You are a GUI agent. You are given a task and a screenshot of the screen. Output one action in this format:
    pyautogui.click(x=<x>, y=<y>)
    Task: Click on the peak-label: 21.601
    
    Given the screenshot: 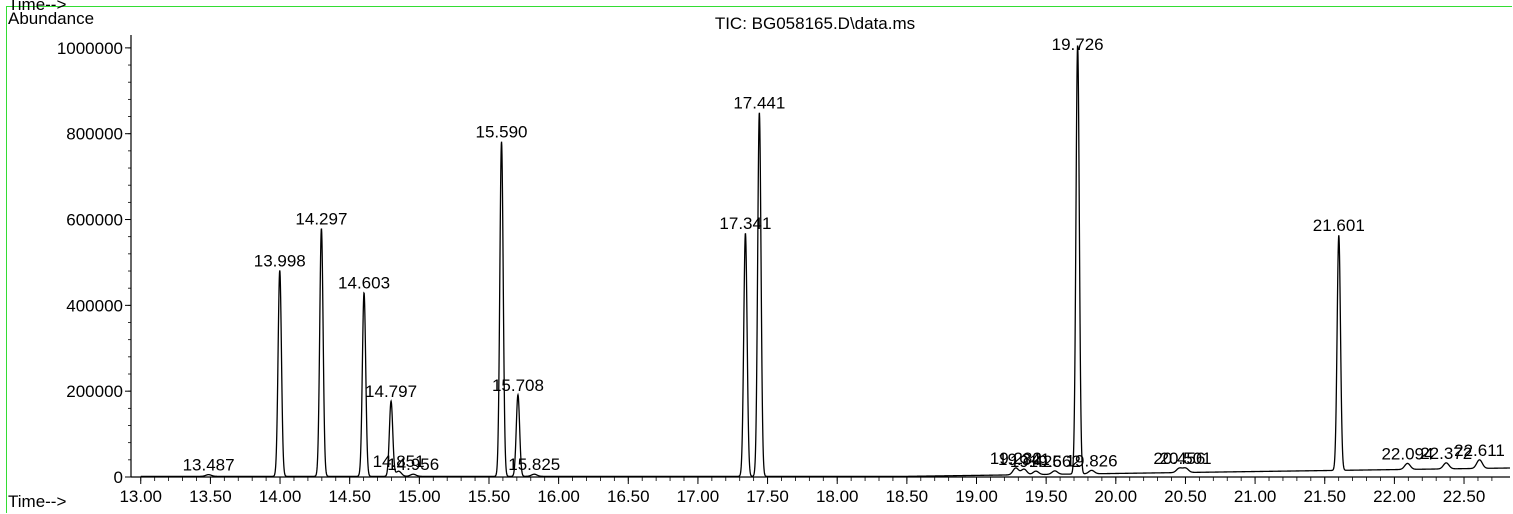 What is the action you would take?
    pyautogui.click(x=1339, y=225)
    